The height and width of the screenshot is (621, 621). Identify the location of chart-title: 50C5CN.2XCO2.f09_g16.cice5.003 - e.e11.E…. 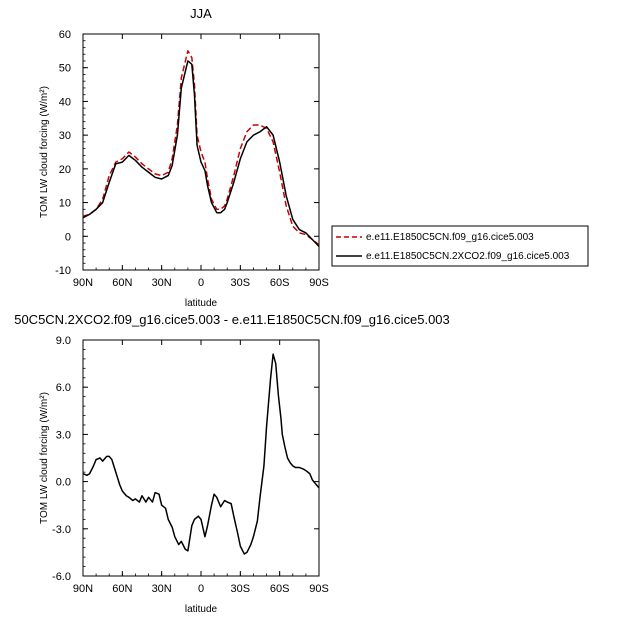
(232, 319).